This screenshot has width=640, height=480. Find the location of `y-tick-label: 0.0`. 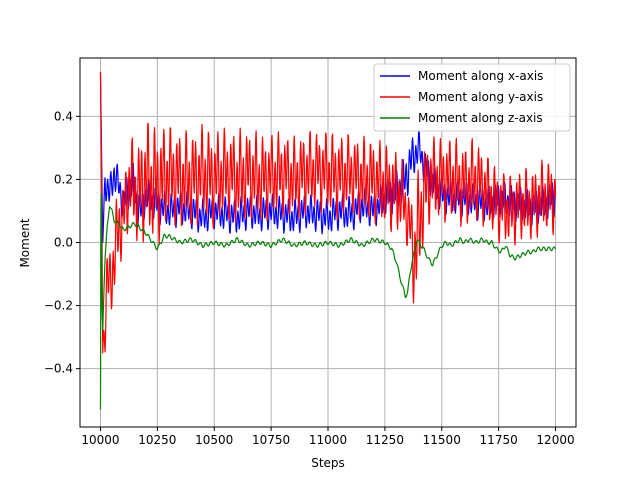

y-tick-label: 0.0 is located at coordinates (63, 243).